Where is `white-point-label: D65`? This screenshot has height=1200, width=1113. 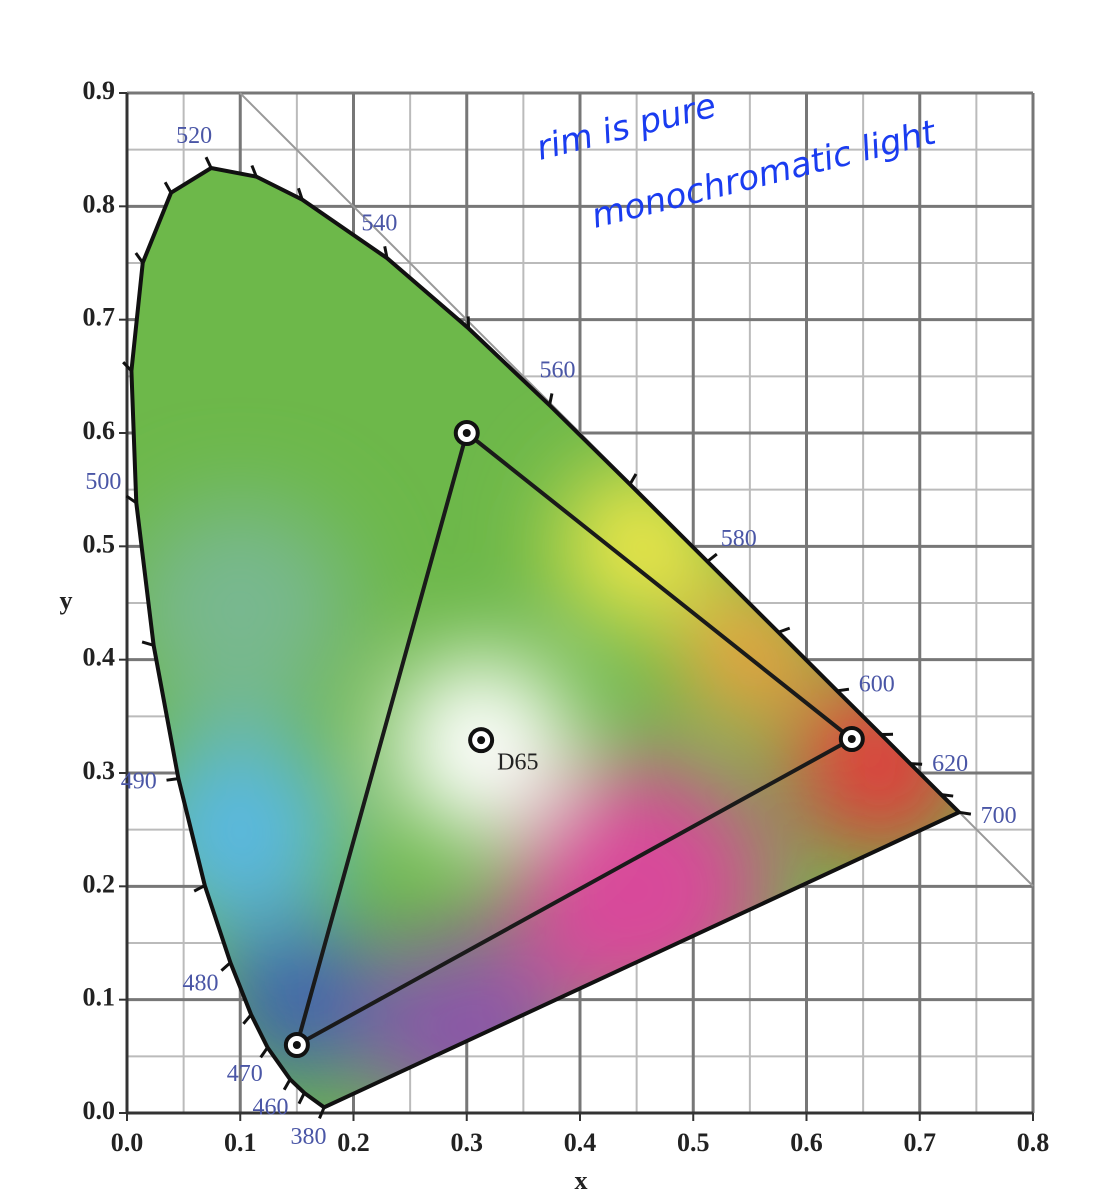 white-point-label: D65 is located at coordinates (517, 763).